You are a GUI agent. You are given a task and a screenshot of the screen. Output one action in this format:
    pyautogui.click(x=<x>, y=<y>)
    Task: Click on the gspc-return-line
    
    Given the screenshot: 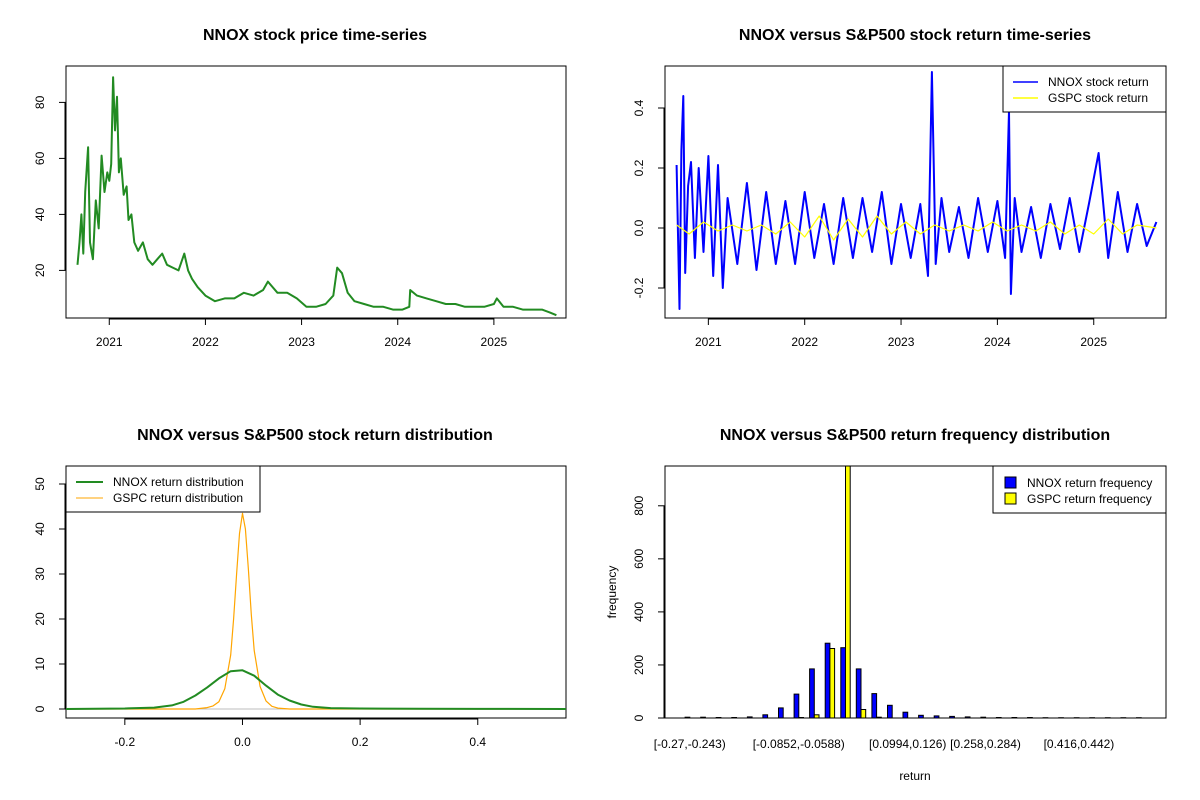 What is the action you would take?
    pyautogui.click(x=916, y=228)
    